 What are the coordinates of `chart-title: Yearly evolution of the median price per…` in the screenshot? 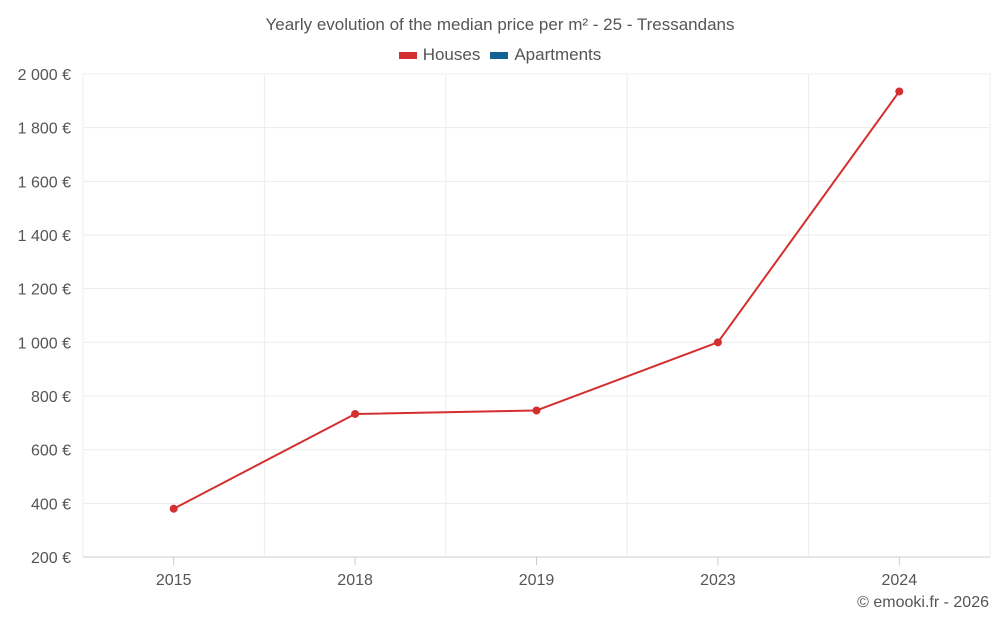 It's located at (500, 24).